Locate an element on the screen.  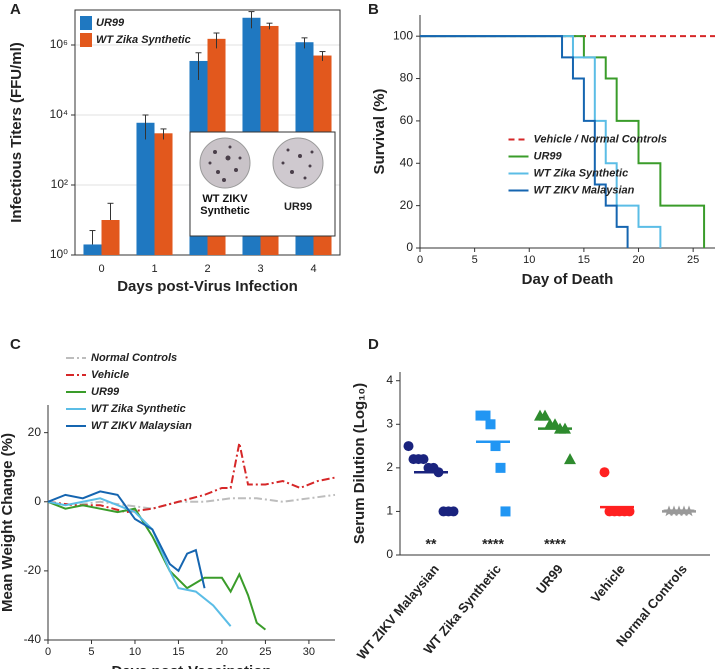
inset-label: WT ZIKV Synthetic is located at coordinates (225, 205).